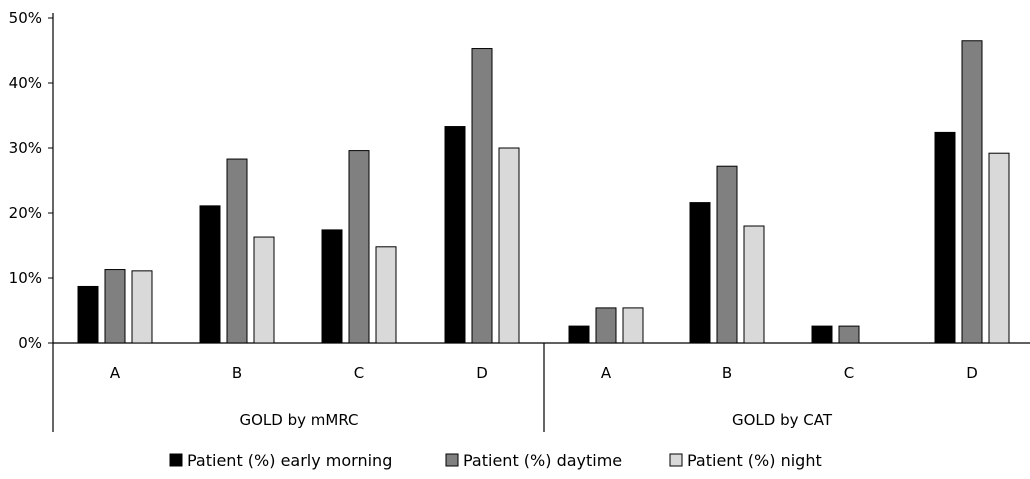 This screenshot has height=479, width=1030. What do you see at coordinates (782, 420) in the screenshot?
I see `group-label: GOLD by CAT` at bounding box center [782, 420].